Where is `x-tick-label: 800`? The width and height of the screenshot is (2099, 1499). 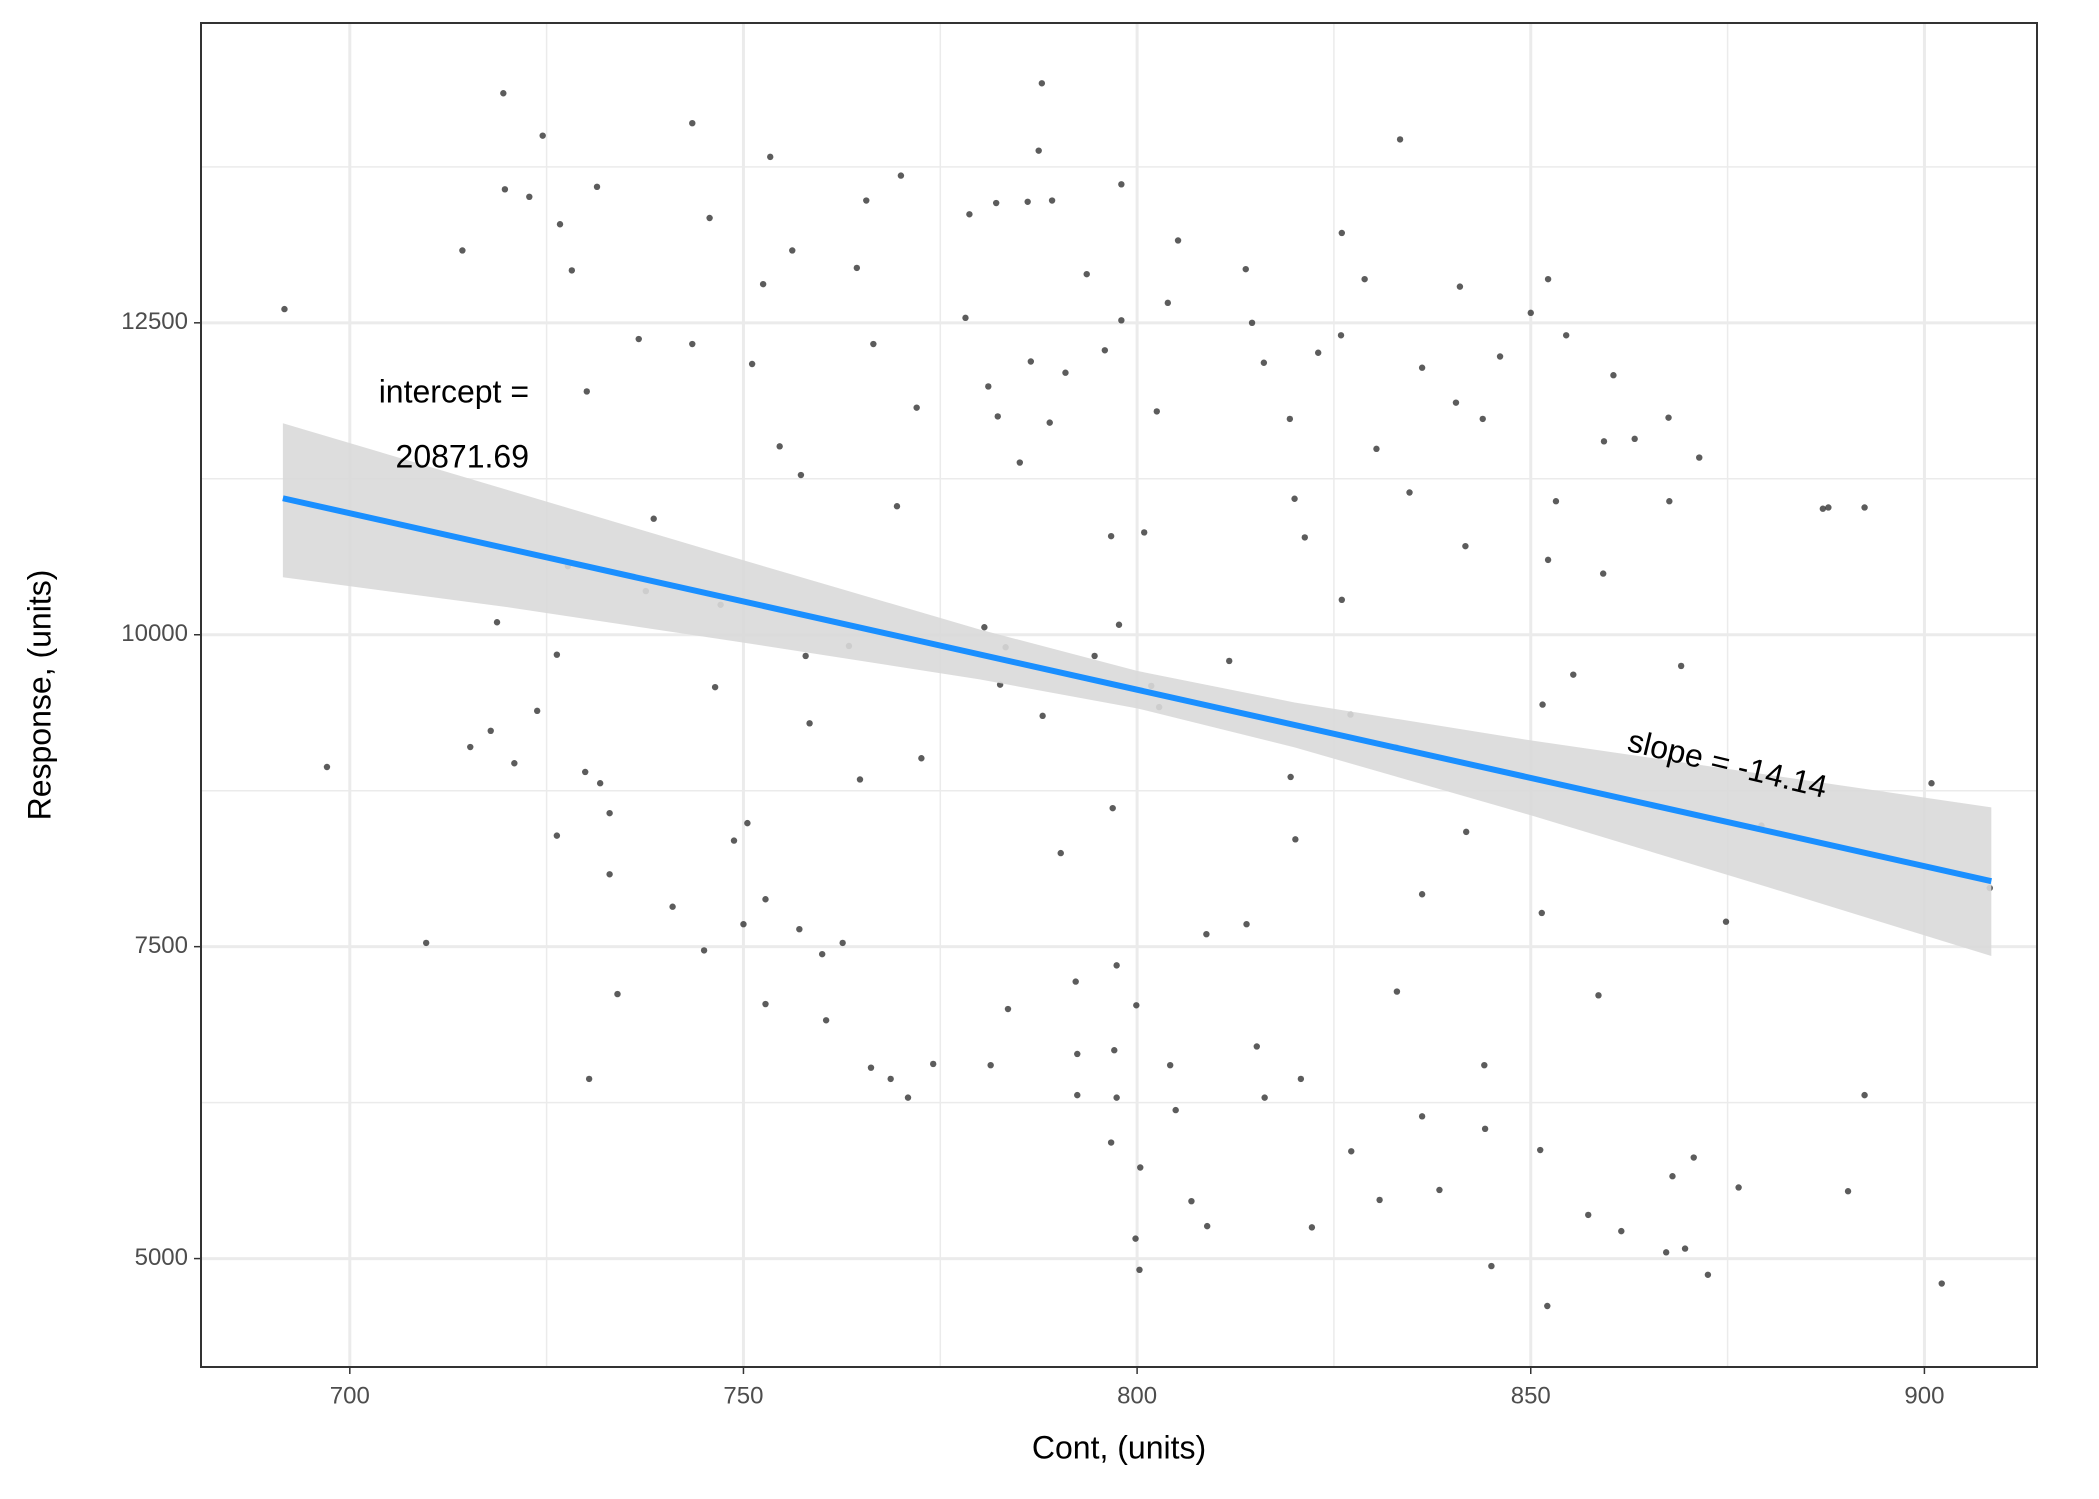 x-tick-label: 800 is located at coordinates (1137, 1395).